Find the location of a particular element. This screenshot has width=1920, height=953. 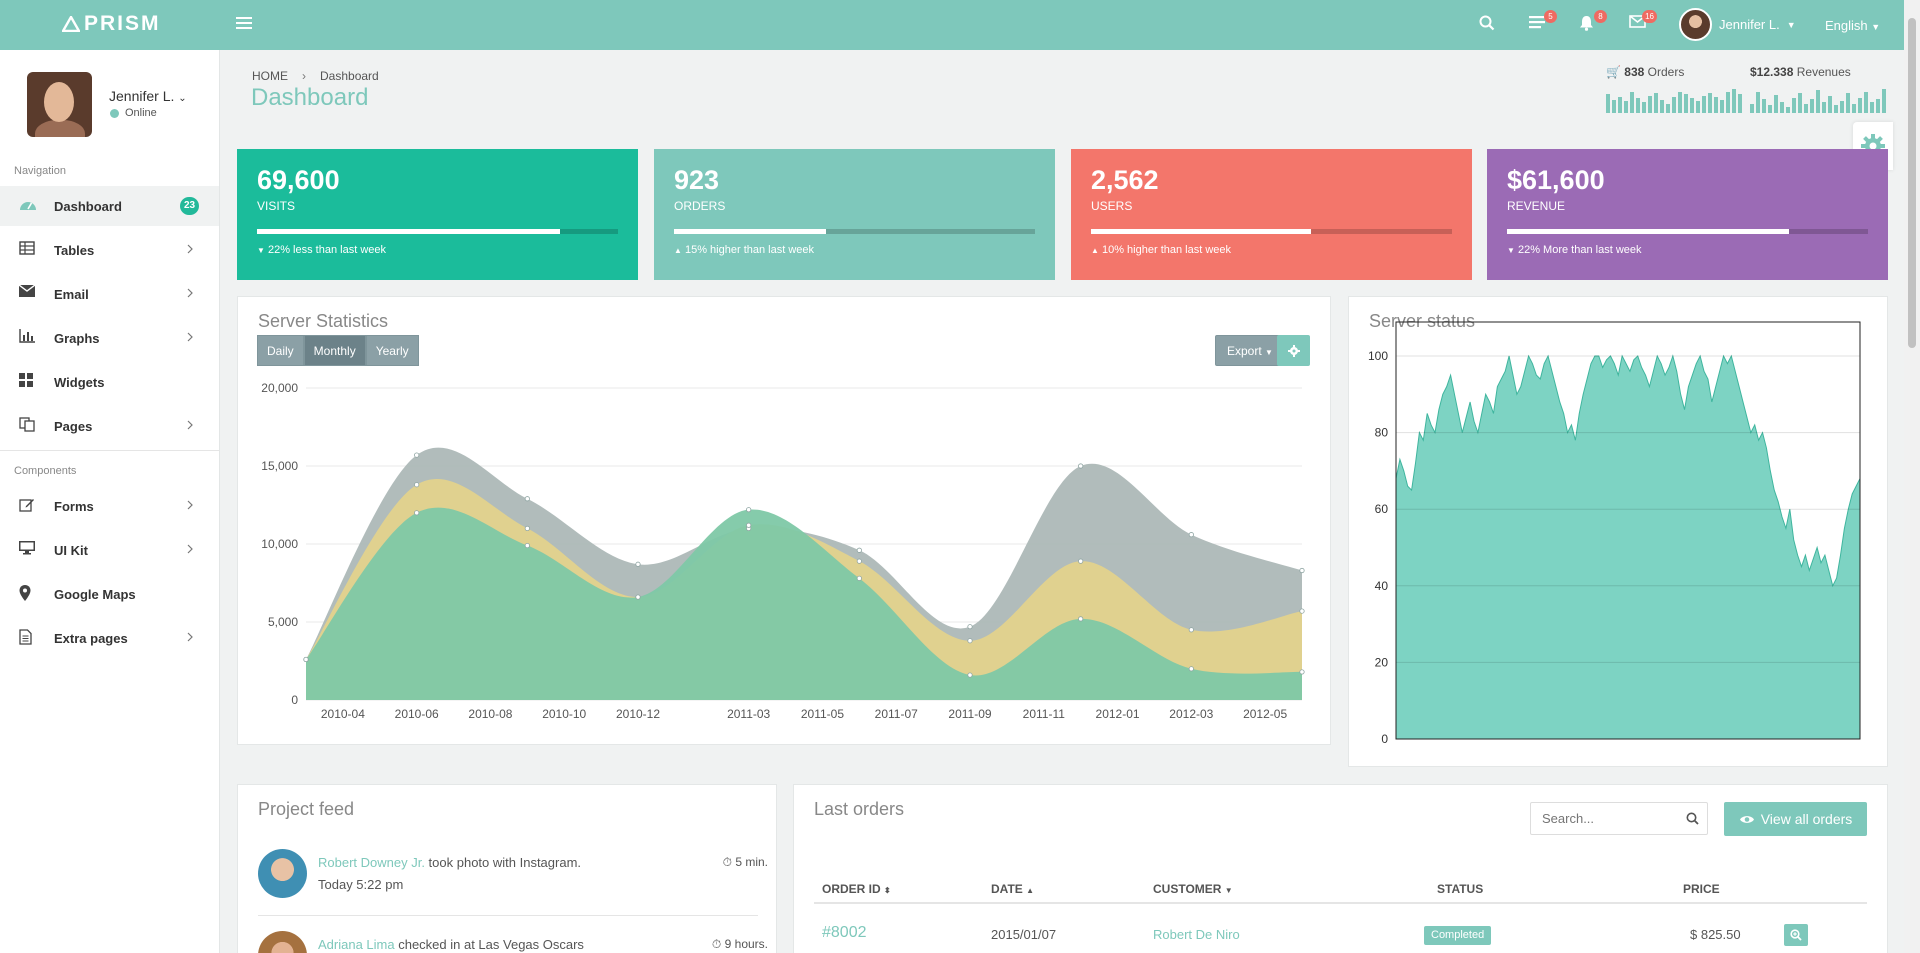

profile-name-toggle: Jennifer L. ⌄ is located at coordinates (148, 96).